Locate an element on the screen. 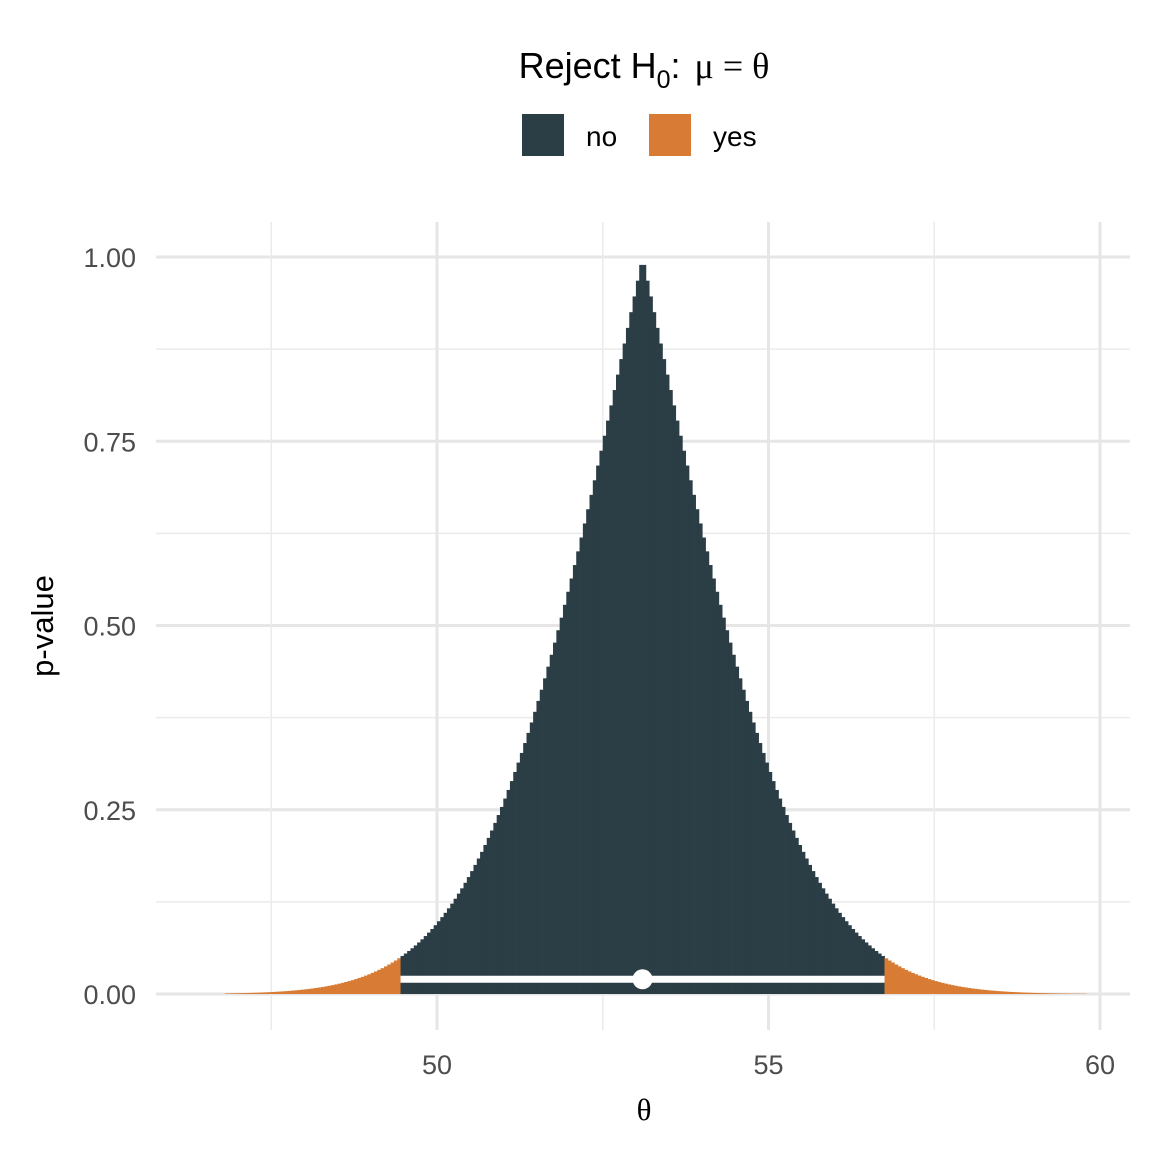  x-tick-labels: 50 55 60 is located at coordinates (768, 1065).